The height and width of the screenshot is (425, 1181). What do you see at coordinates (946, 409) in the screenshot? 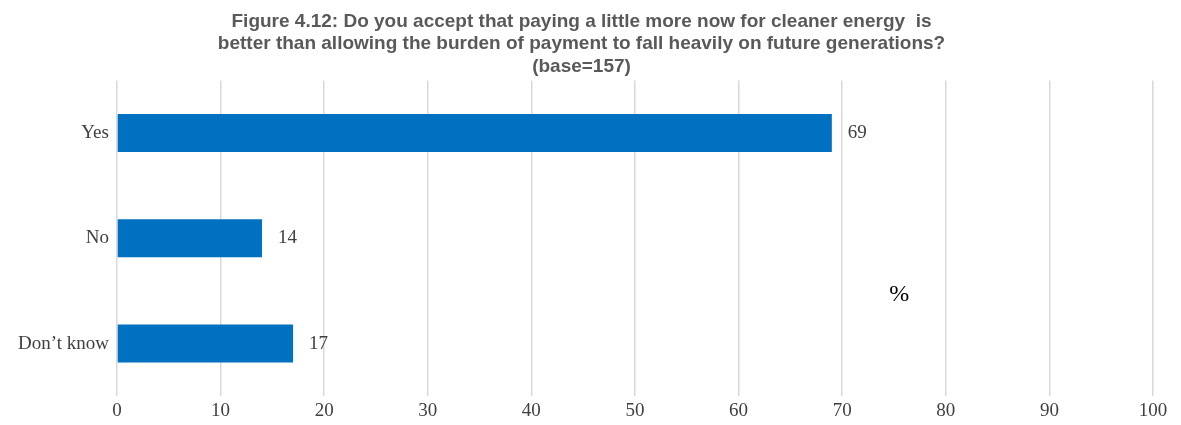
I see `x-tick-label: 80` at bounding box center [946, 409].